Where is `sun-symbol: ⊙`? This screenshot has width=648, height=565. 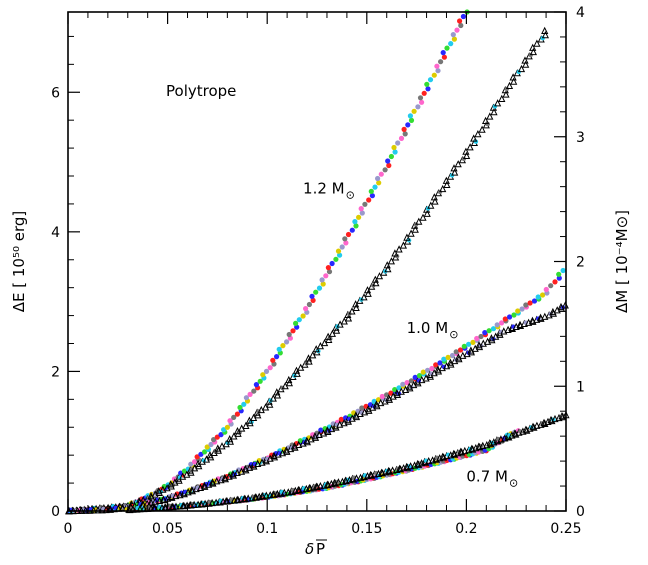 sun-symbol: ⊙ is located at coordinates (513, 483).